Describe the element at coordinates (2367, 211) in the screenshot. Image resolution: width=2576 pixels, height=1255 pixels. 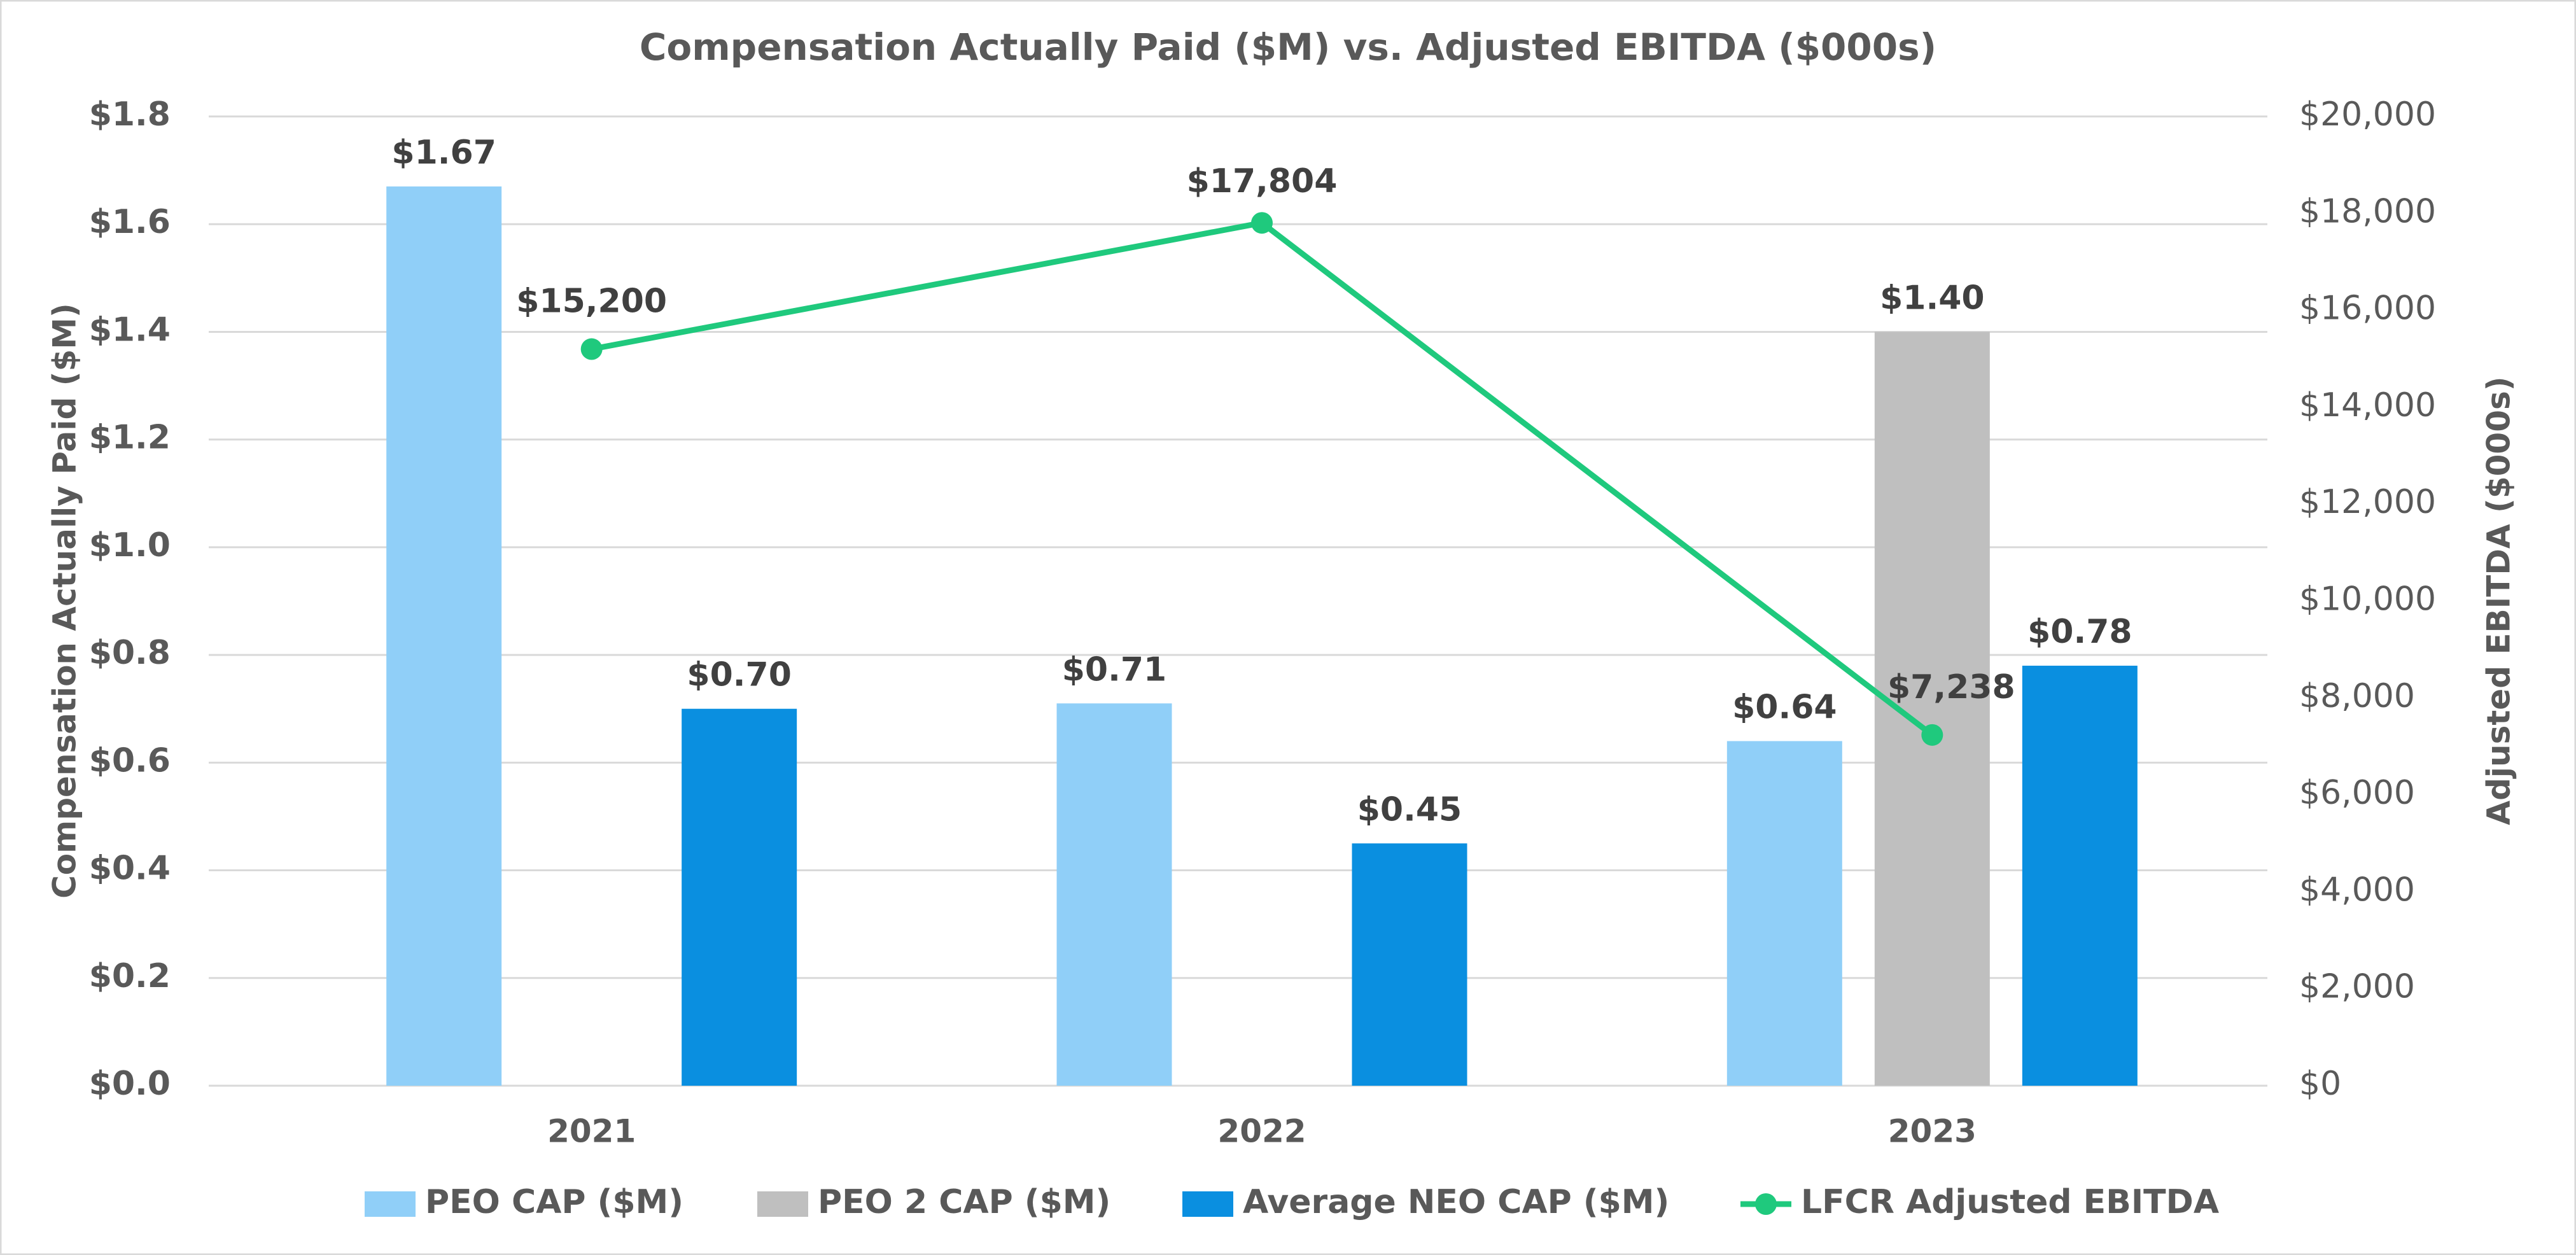
I see `y2-tick-label: $18,000` at that location.